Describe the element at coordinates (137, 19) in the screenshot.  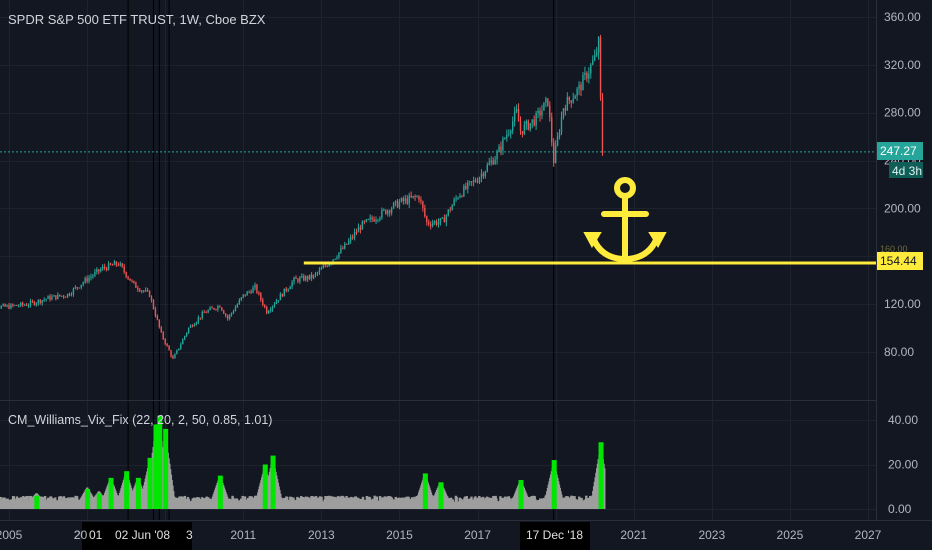
I see `chart-title: SPDR S&P 500 ETF TRUST, 1W, Cboe BZX` at that location.